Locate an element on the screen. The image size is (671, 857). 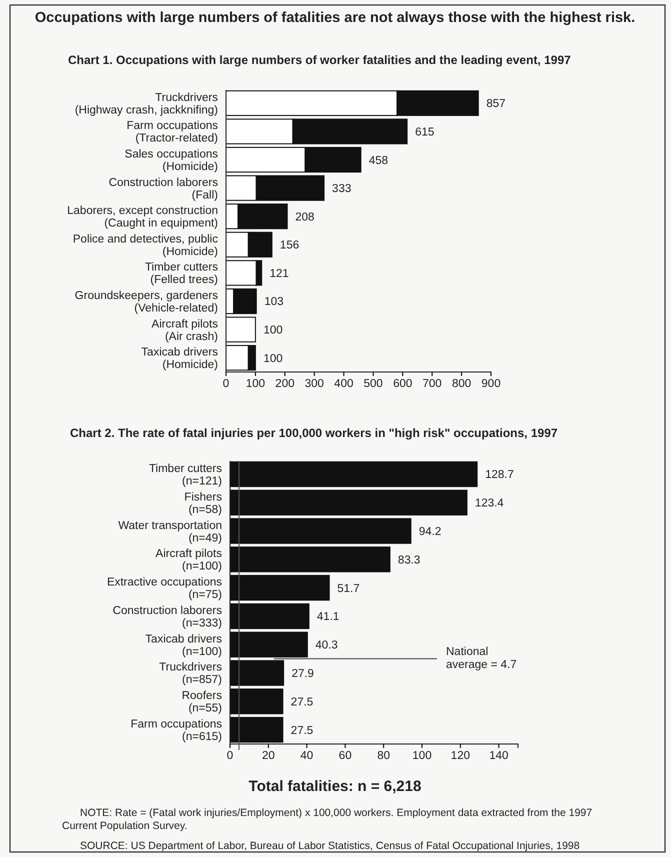
chart-subtitle: Chart 1. Occupations with large numbers of worker fatalities and the leading event, 1997 is located at coordinates (320, 60).